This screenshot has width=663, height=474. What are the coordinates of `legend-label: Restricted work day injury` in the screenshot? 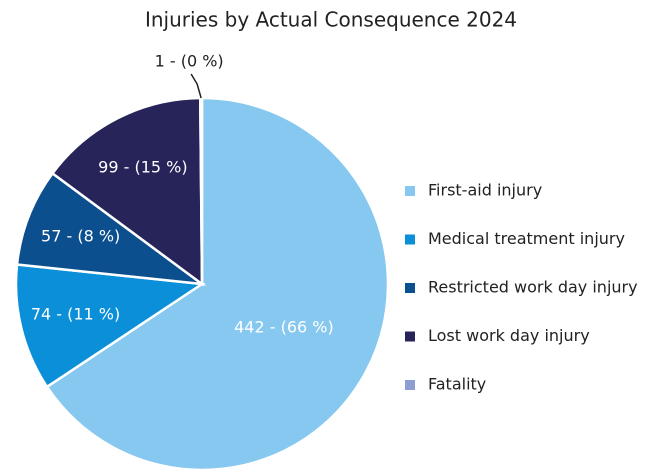 It's located at (533, 287).